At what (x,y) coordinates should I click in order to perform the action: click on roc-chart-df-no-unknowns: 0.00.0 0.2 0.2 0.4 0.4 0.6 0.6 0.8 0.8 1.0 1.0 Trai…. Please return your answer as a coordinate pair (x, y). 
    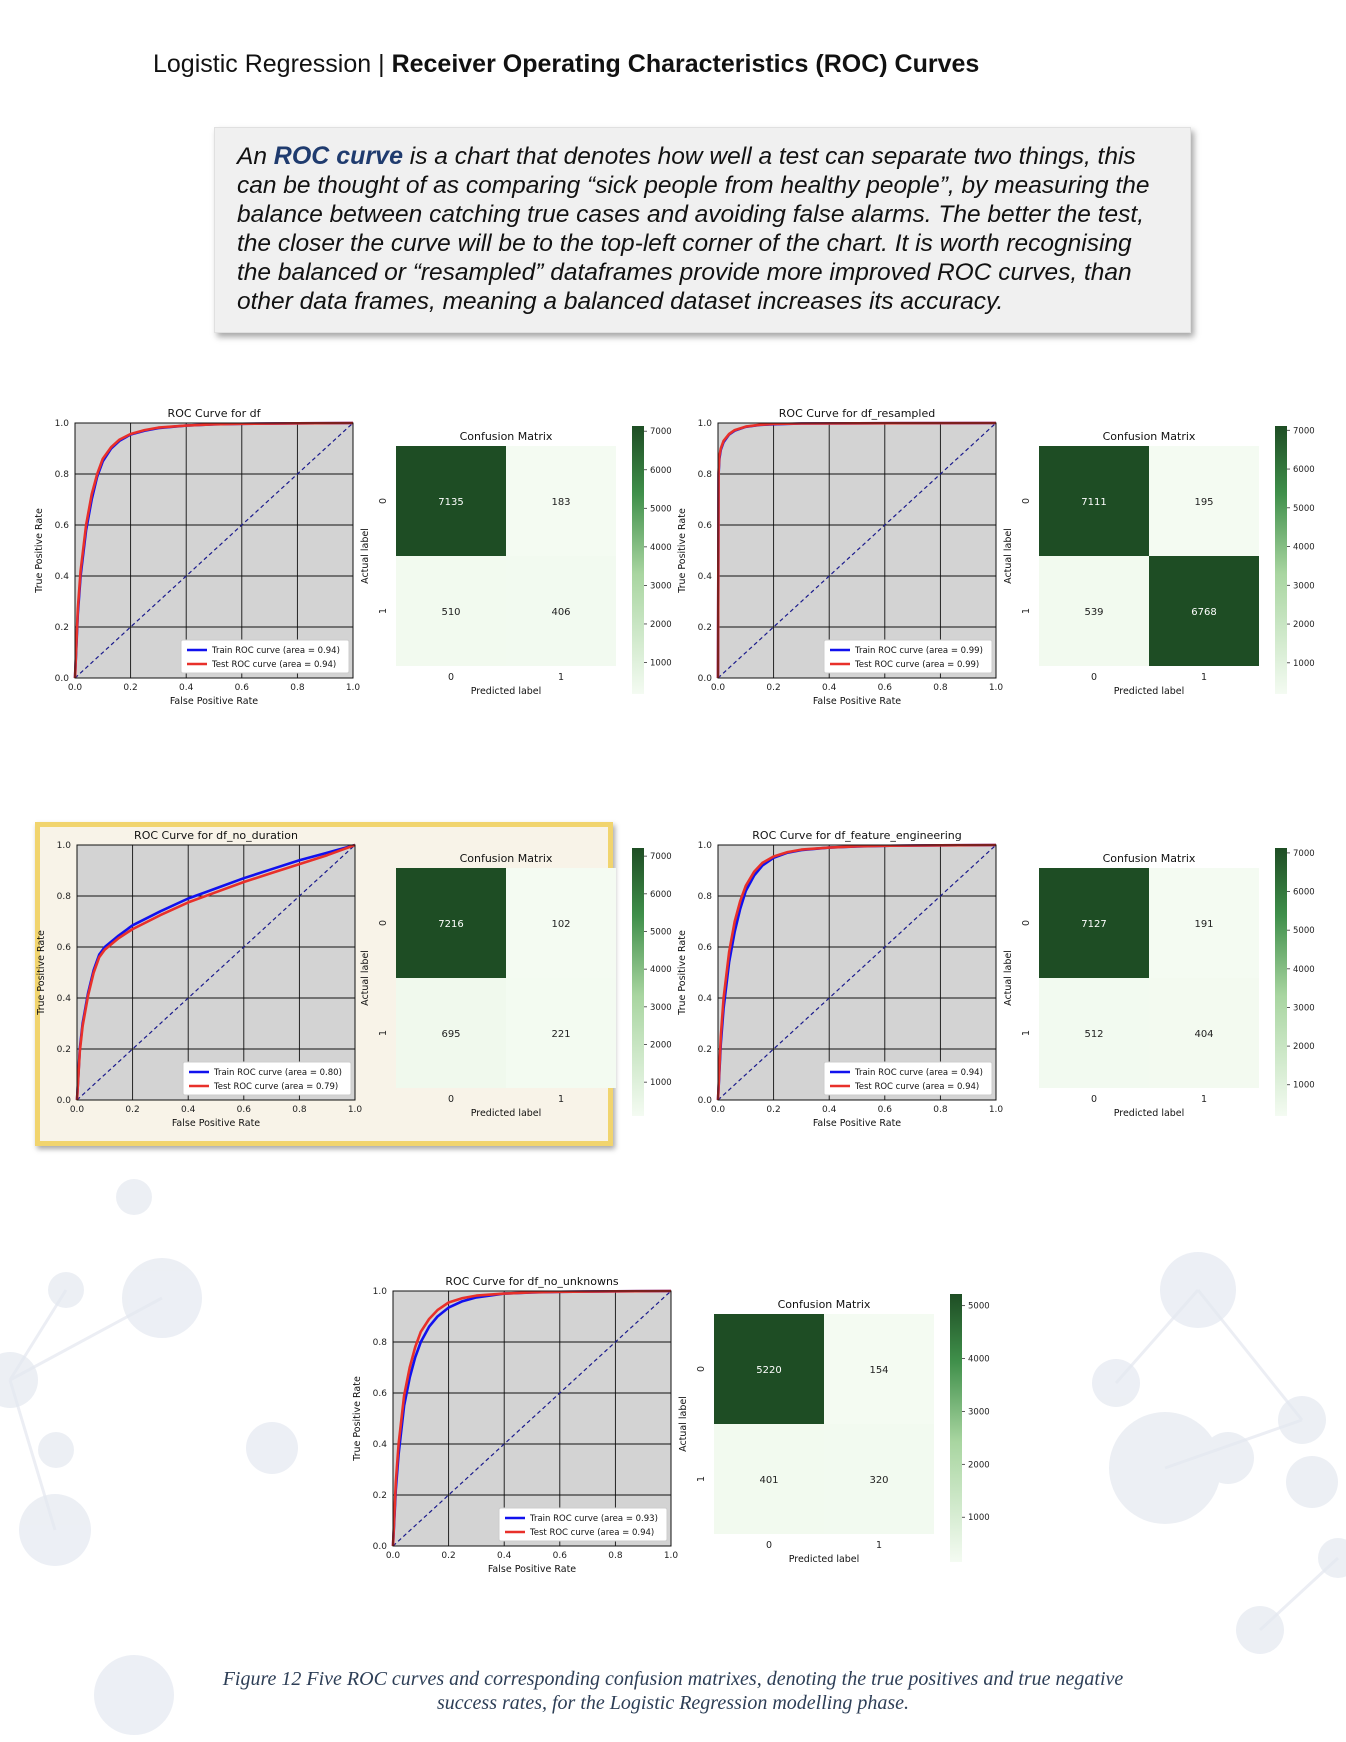
    Looking at the image, I should click on (515, 1425).